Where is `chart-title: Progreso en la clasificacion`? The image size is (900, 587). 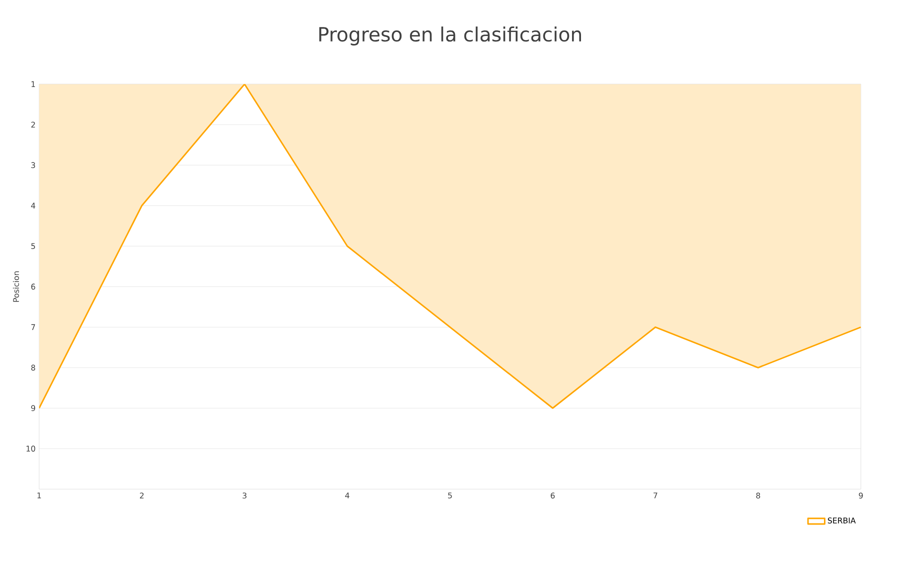
chart-title: Progreso en la clasificacion is located at coordinates (450, 36).